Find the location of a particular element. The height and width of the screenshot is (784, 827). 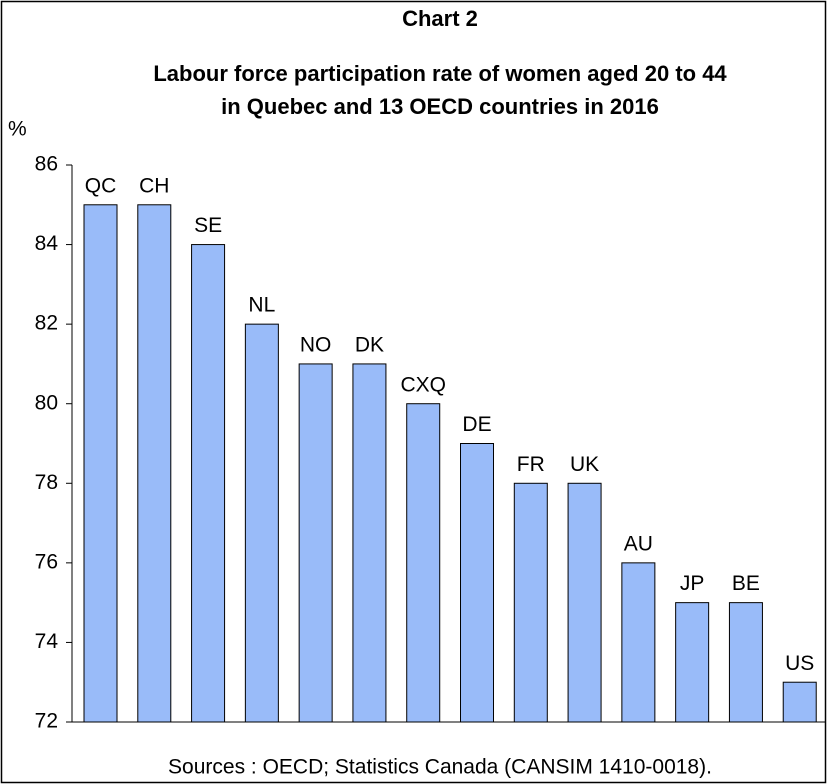

bar-label: DE is located at coordinates (476, 424).